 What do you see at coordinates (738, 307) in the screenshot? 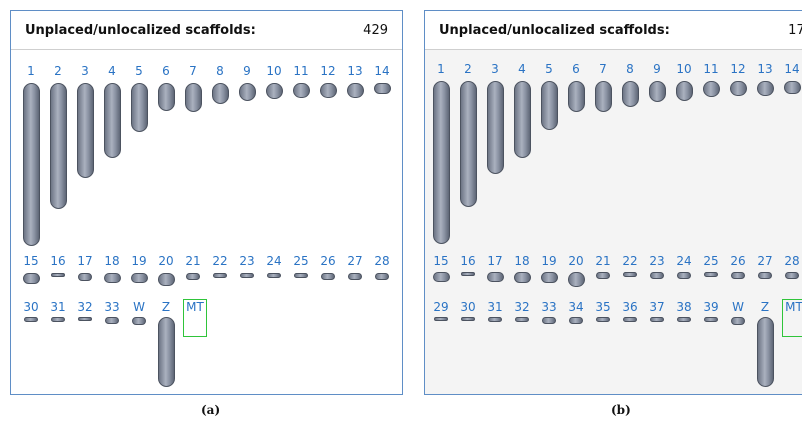
I see `chromosome-label-w: W` at bounding box center [738, 307].